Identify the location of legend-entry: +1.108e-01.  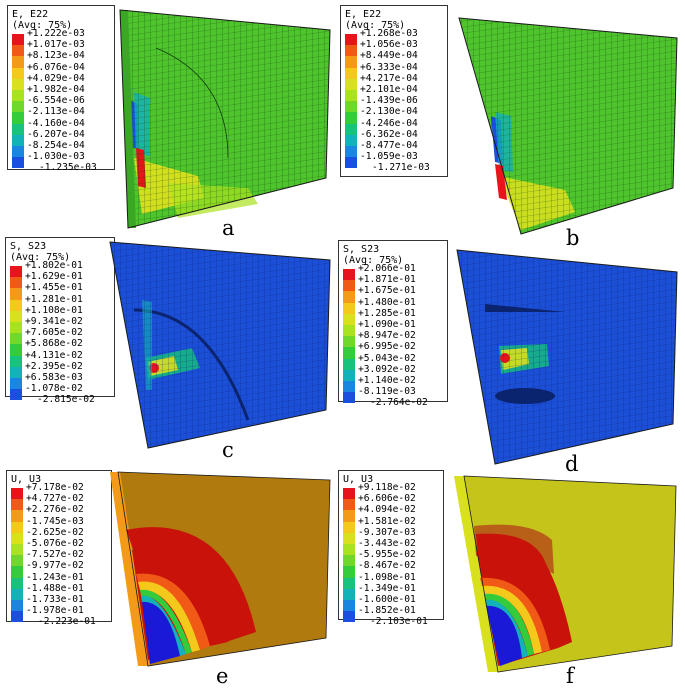
(60, 313).